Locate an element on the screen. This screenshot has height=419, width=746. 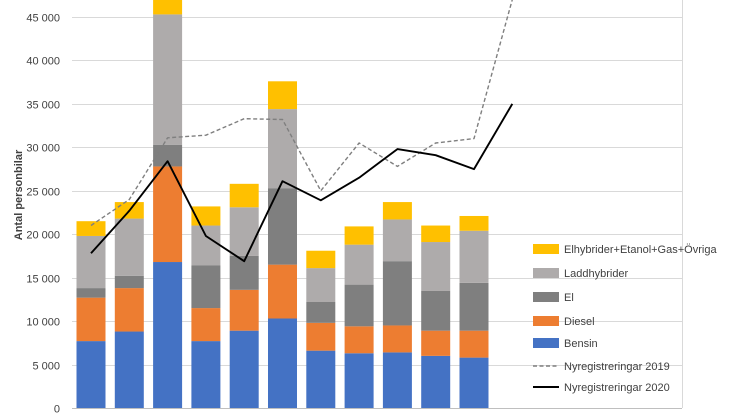
legend-label: El is located at coordinates (569, 298).